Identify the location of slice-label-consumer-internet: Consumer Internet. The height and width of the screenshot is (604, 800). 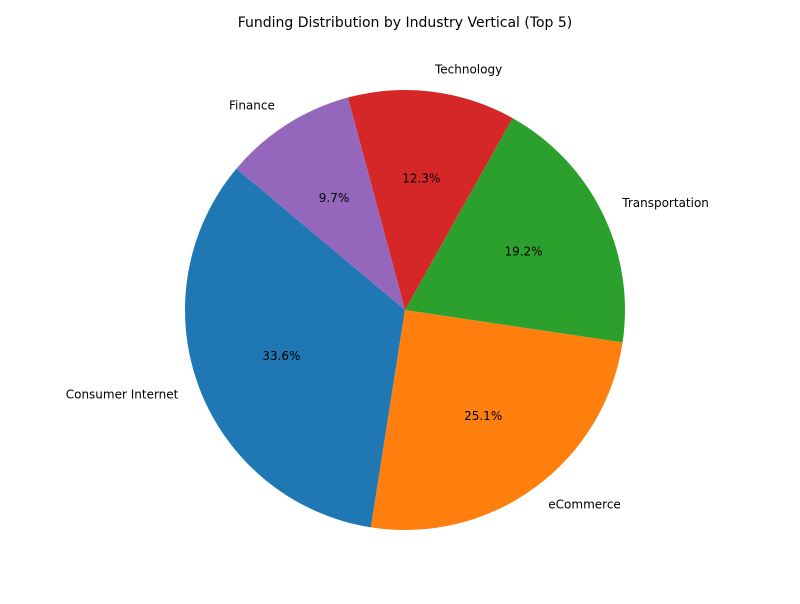
(122, 394).